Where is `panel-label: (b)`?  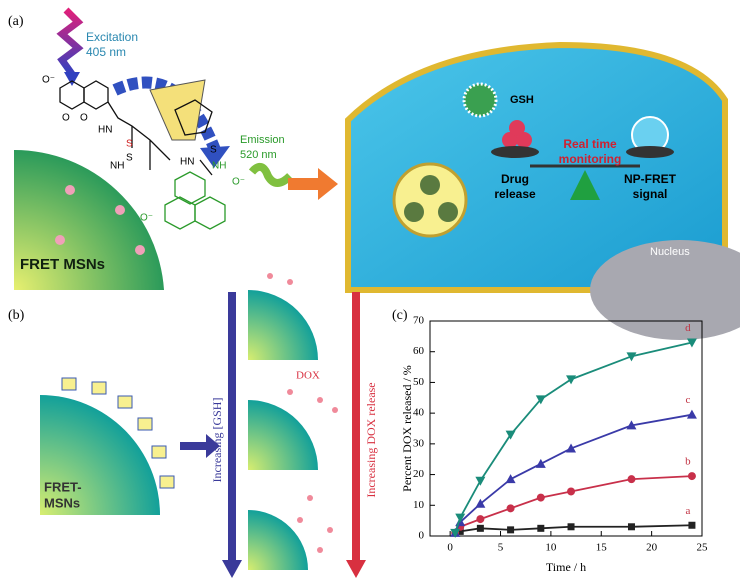 panel-label: (b) is located at coordinates (16, 315).